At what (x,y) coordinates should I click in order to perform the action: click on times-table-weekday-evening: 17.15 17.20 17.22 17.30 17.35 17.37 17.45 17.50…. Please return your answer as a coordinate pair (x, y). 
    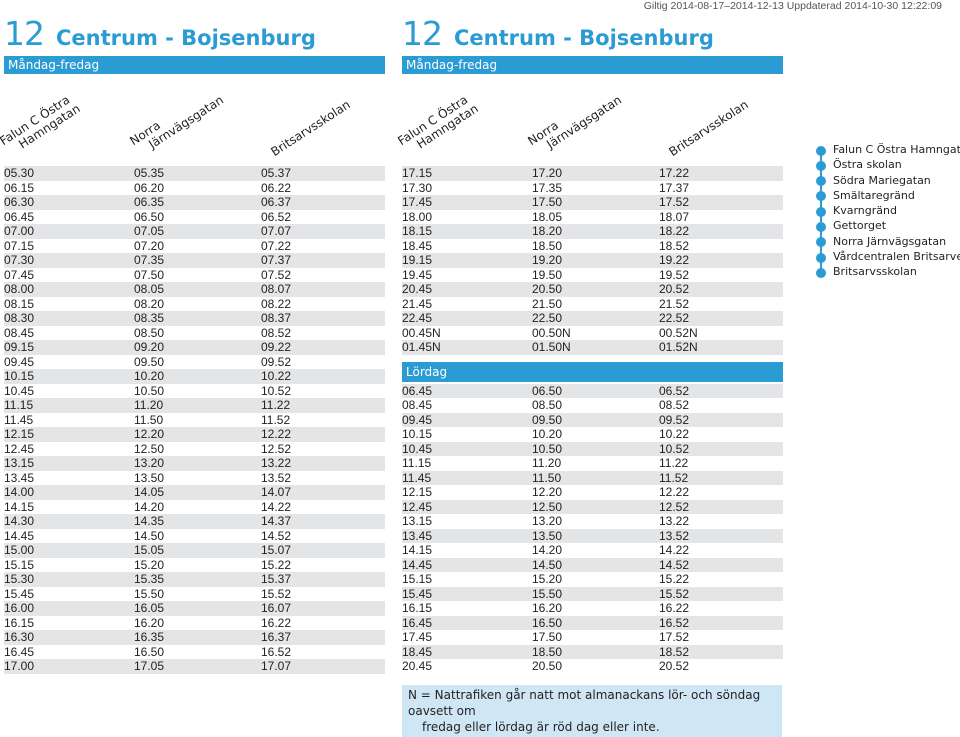
    Looking at the image, I should click on (592, 260).